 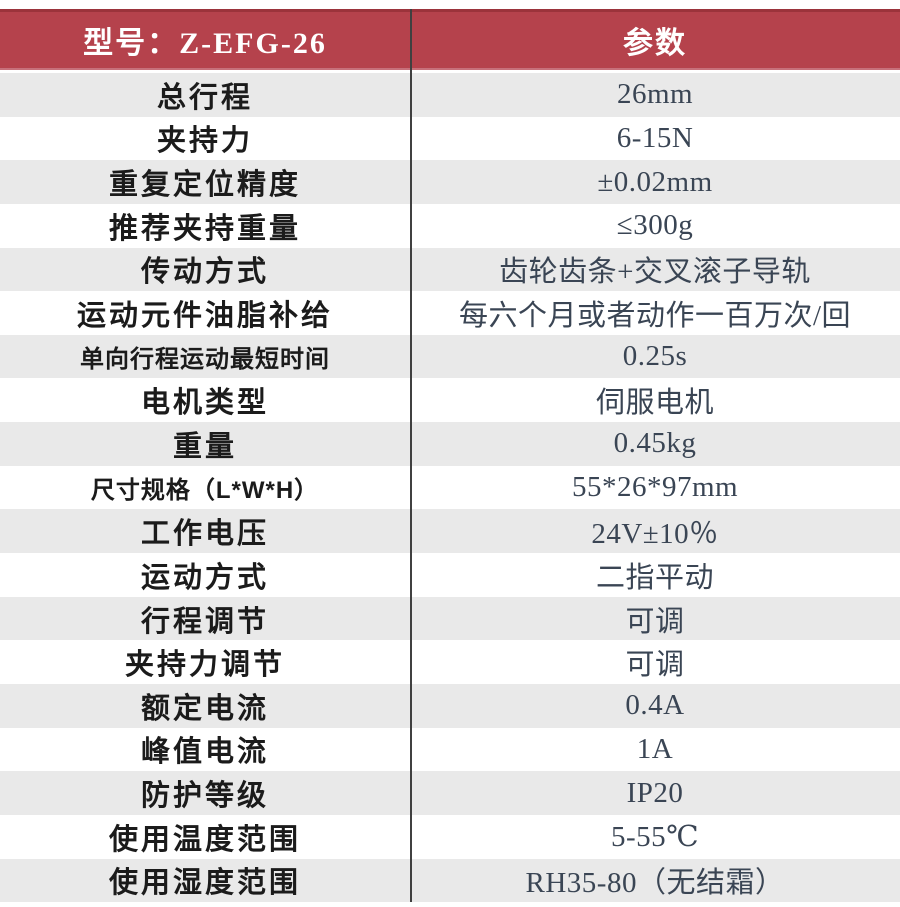 I want to click on table-row: 推荐夹持重量 ≤300g, so click(x=450, y=225).